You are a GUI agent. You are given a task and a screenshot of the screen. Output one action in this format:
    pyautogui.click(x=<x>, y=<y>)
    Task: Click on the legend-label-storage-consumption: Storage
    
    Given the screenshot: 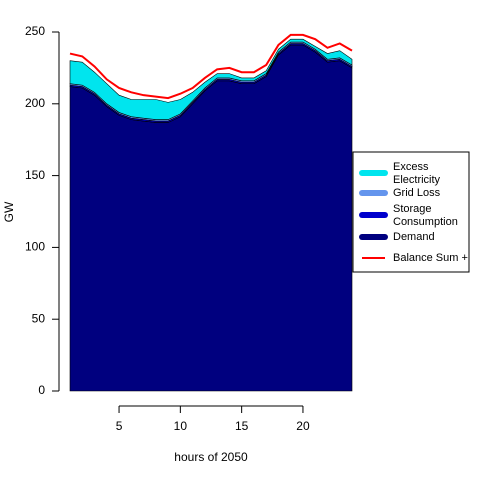 What is the action you would take?
    pyautogui.click(x=412, y=209)
    